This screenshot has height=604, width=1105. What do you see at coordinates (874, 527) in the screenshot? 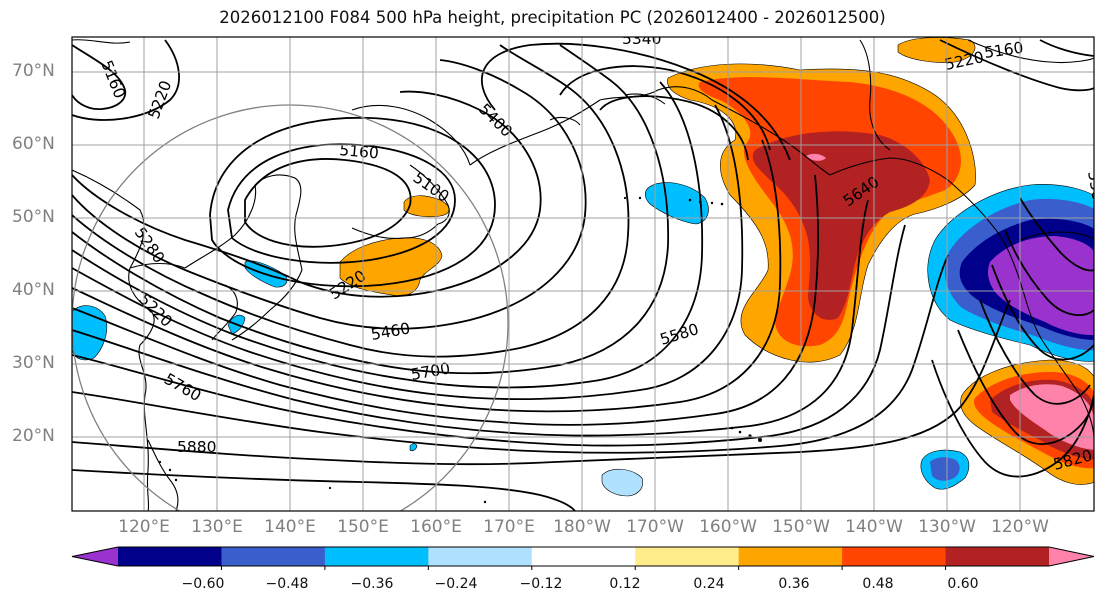
I see `lon-label: 140°W` at bounding box center [874, 527].